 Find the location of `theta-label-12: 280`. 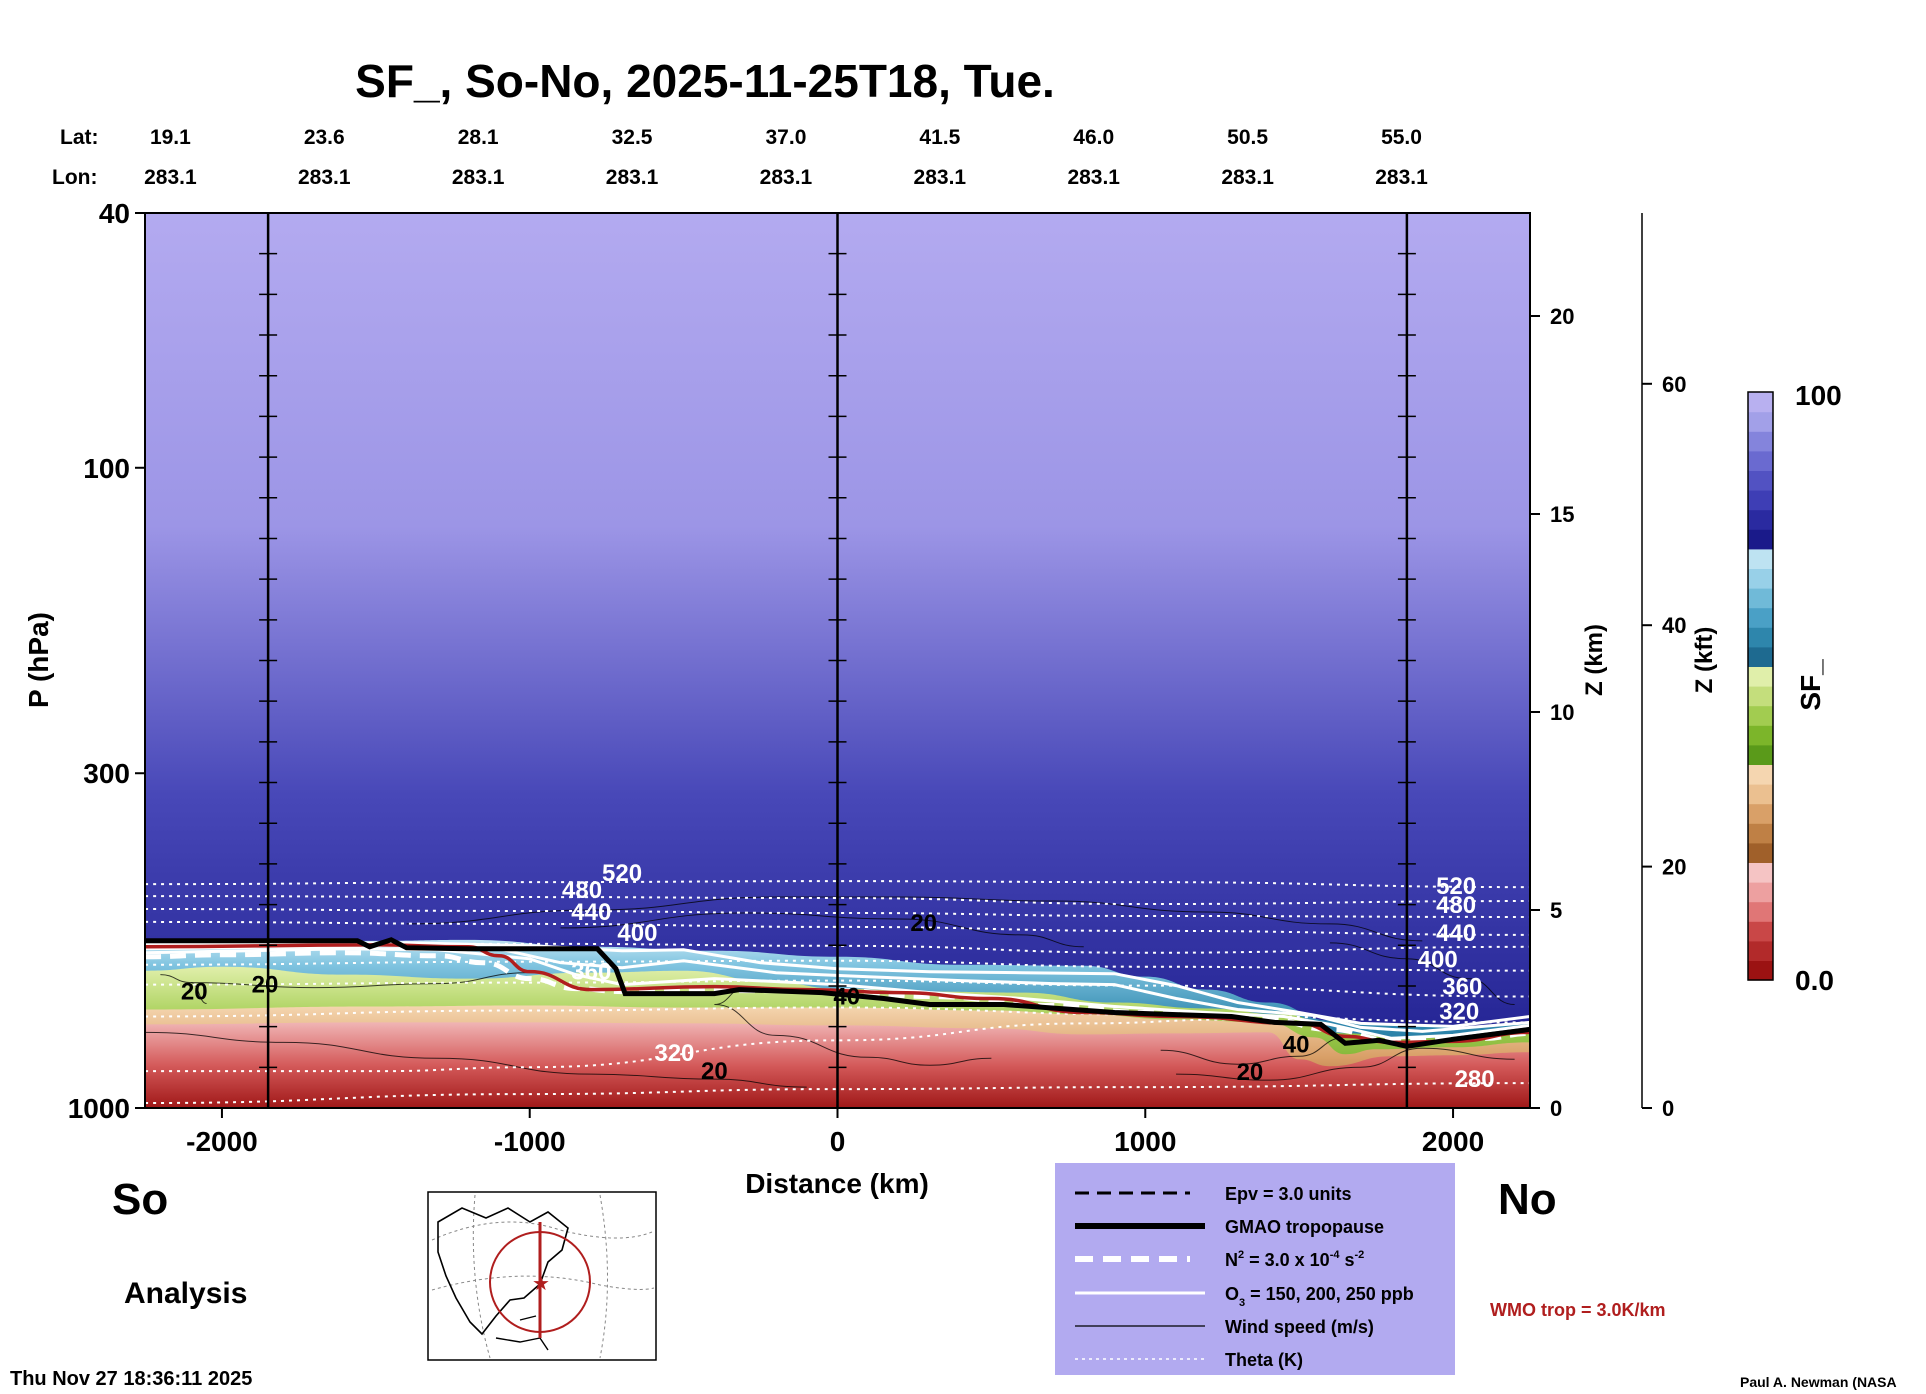

theta-label-12: 280 is located at coordinates (1475, 1079).